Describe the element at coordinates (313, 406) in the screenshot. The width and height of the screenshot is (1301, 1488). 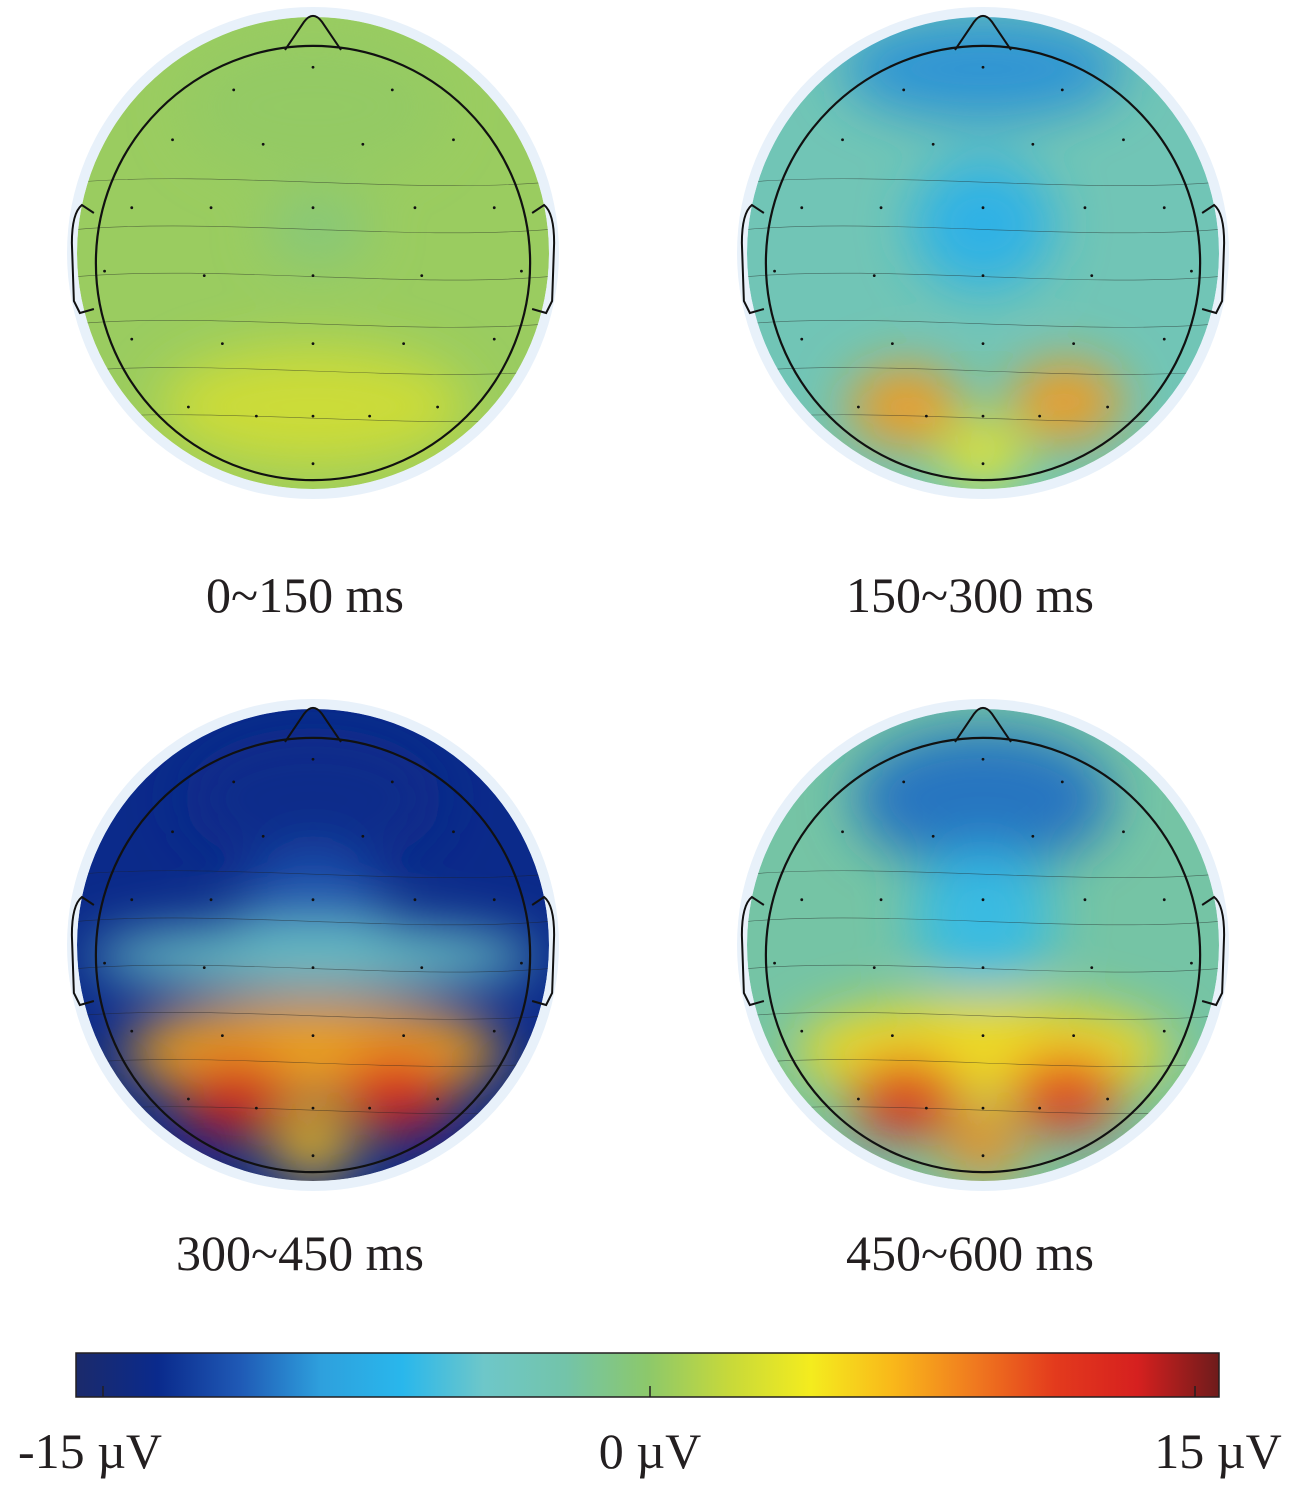
I see `potential-region-occipital` at that location.